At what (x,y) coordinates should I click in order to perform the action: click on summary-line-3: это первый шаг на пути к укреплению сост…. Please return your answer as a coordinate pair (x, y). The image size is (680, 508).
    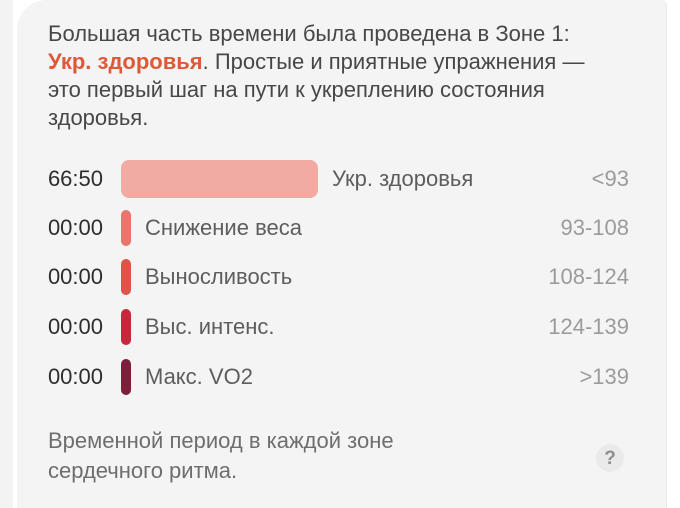
    Looking at the image, I should click on (350, 90).